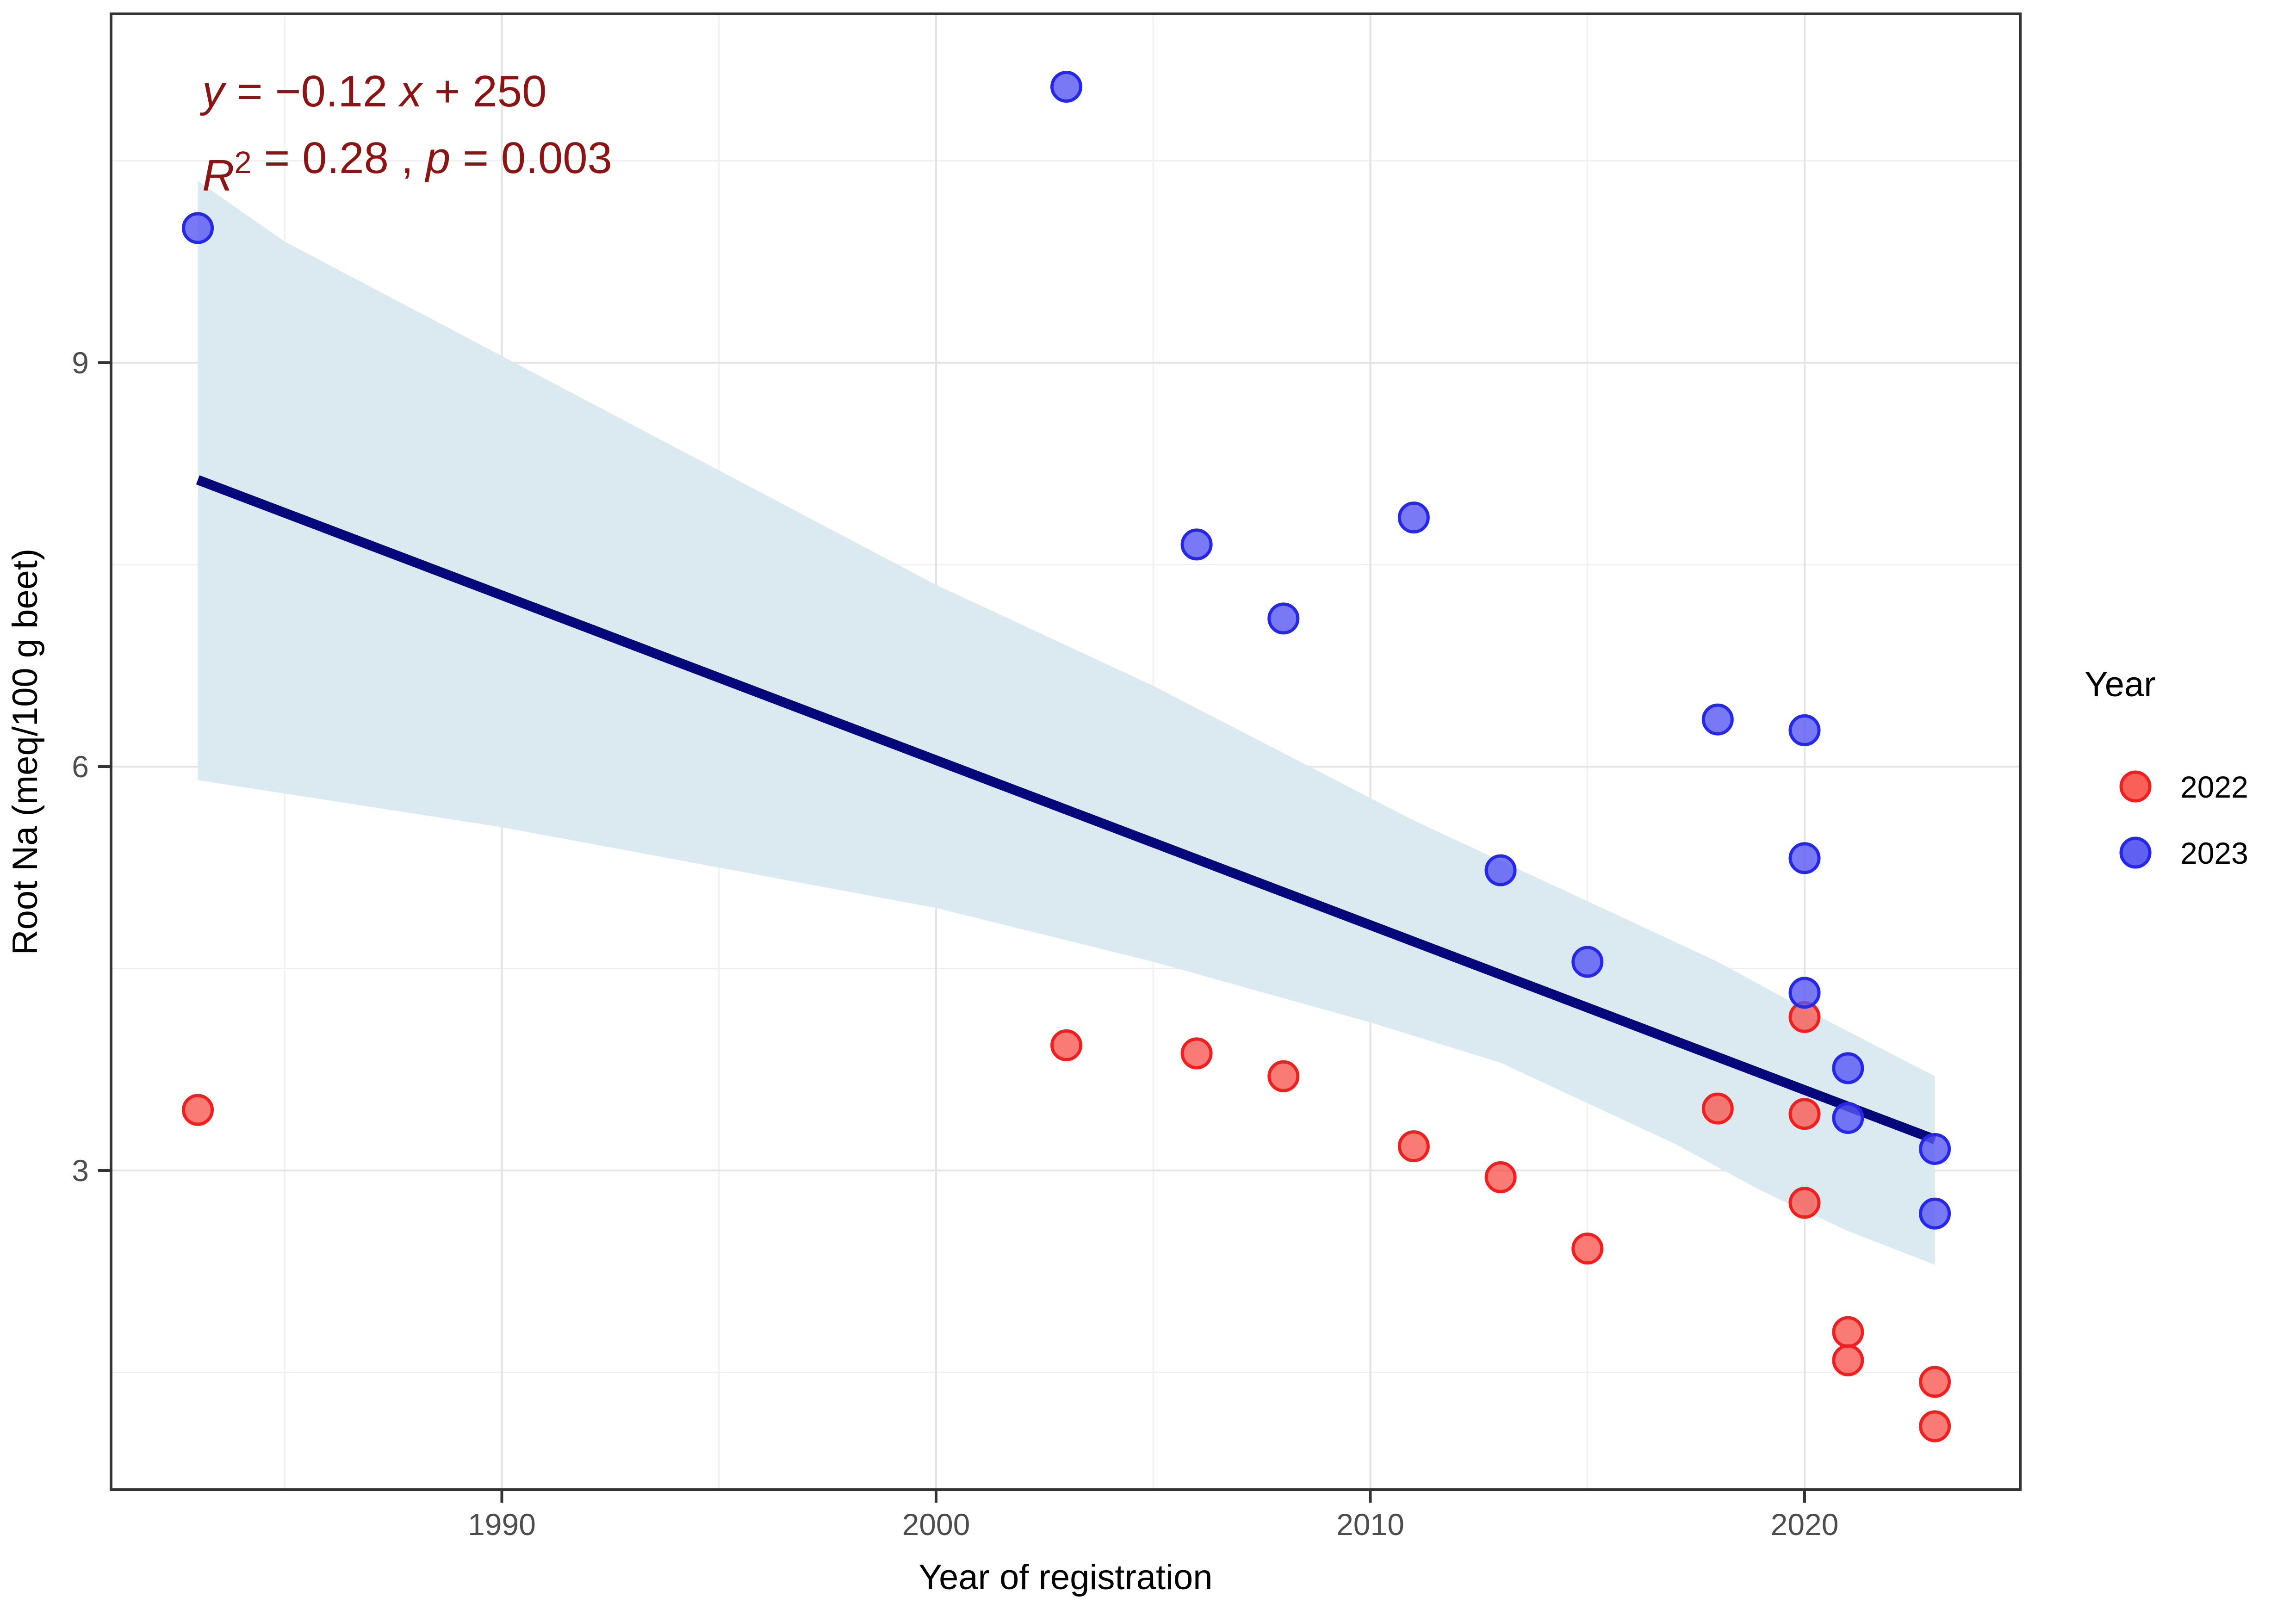 The width and height of the screenshot is (2296, 1616). I want to click on x-tick-label: 2000, so click(936, 1524).